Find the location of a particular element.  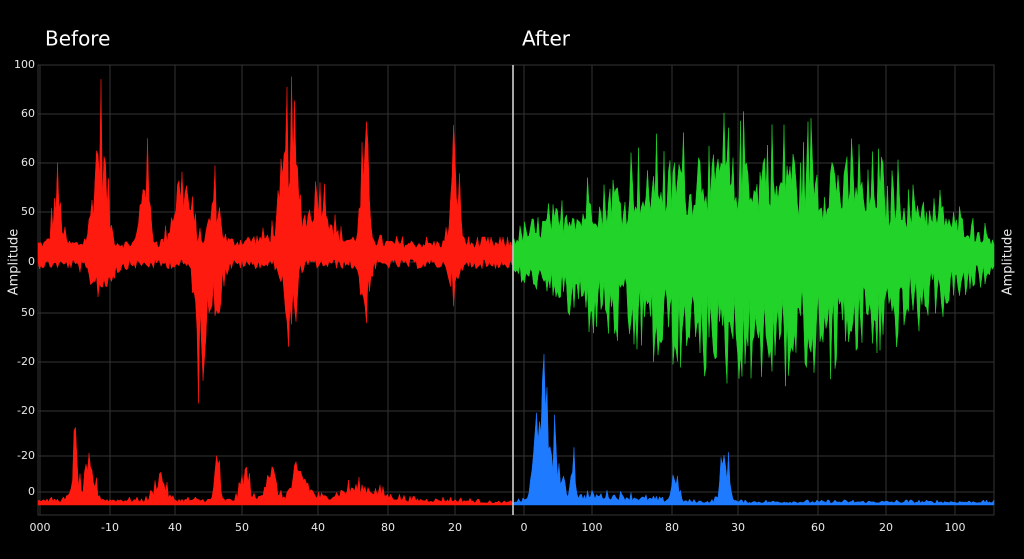

x-tick-label: 0 is located at coordinates (524, 527).